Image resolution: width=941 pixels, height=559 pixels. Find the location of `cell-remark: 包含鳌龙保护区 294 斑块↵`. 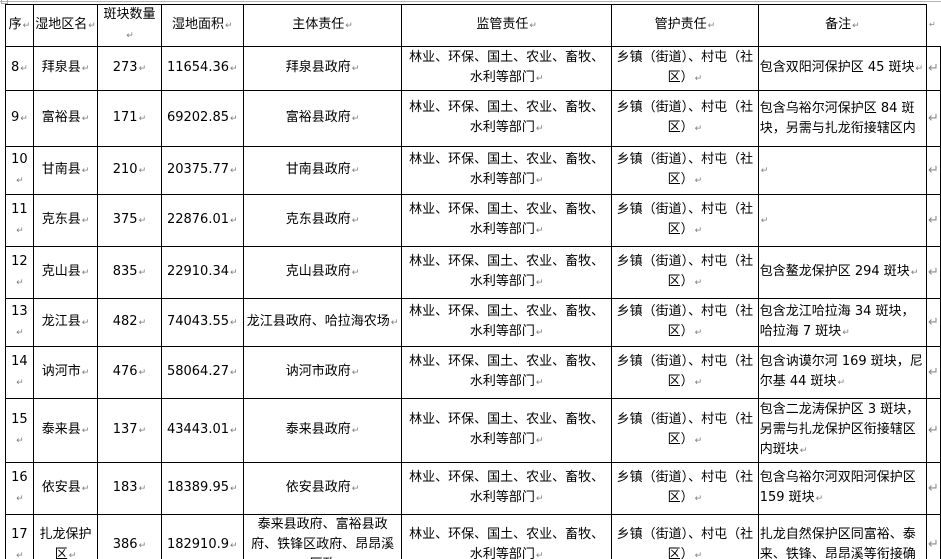

cell-remark: 包含鳌龙保护区 294 斑块↵ is located at coordinates (842, 272).